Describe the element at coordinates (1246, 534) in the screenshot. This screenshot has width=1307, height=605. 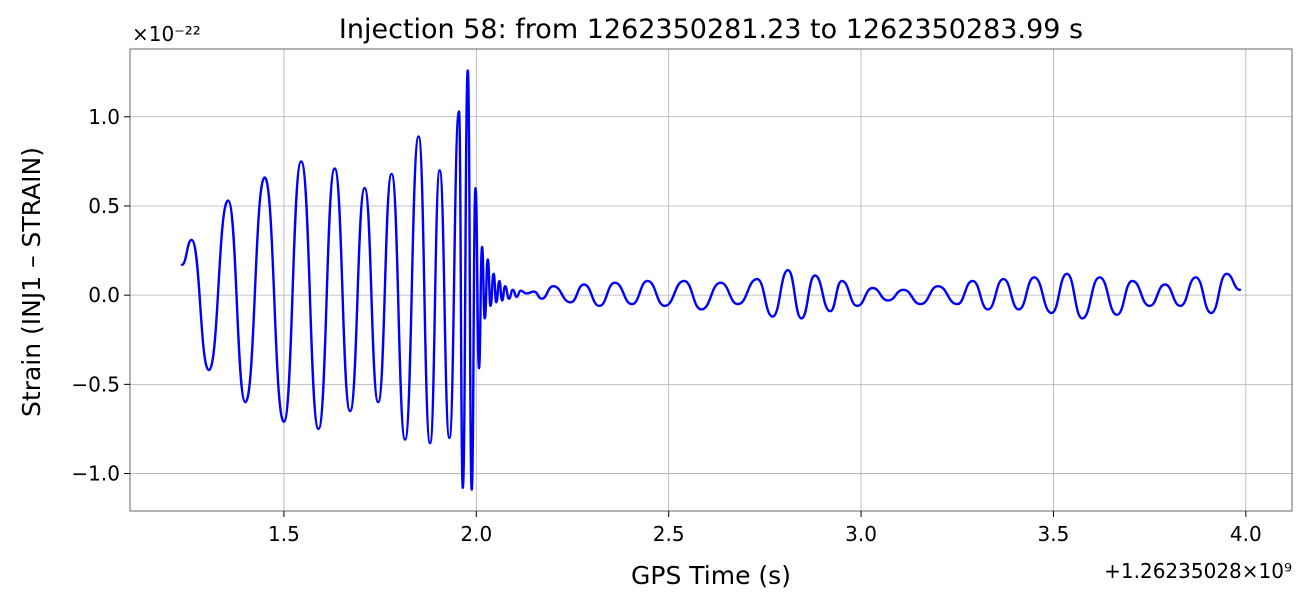
I see `x-tick-label: 4.0` at that location.